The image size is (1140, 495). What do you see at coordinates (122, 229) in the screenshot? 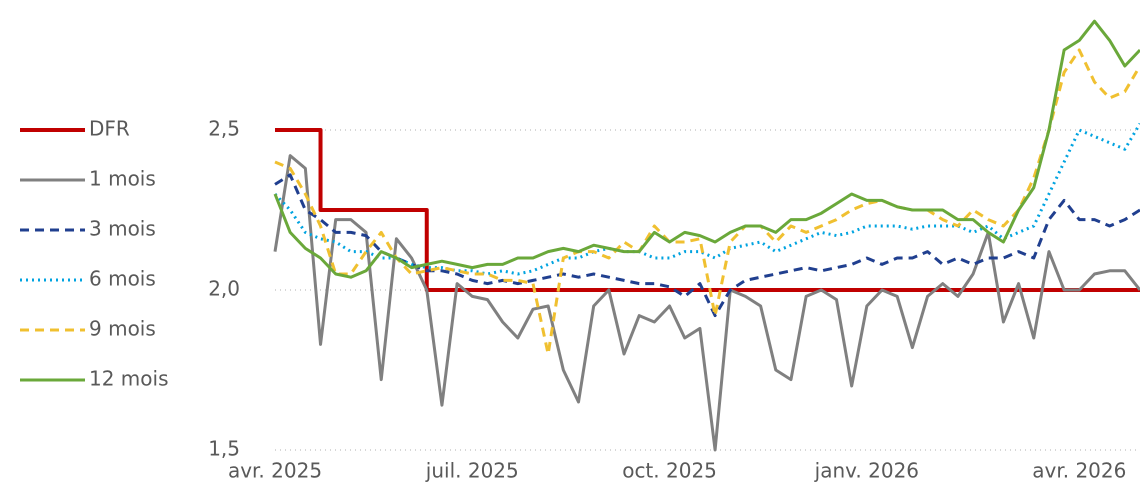
I see `legend-label: 3 mois` at bounding box center [122, 229].